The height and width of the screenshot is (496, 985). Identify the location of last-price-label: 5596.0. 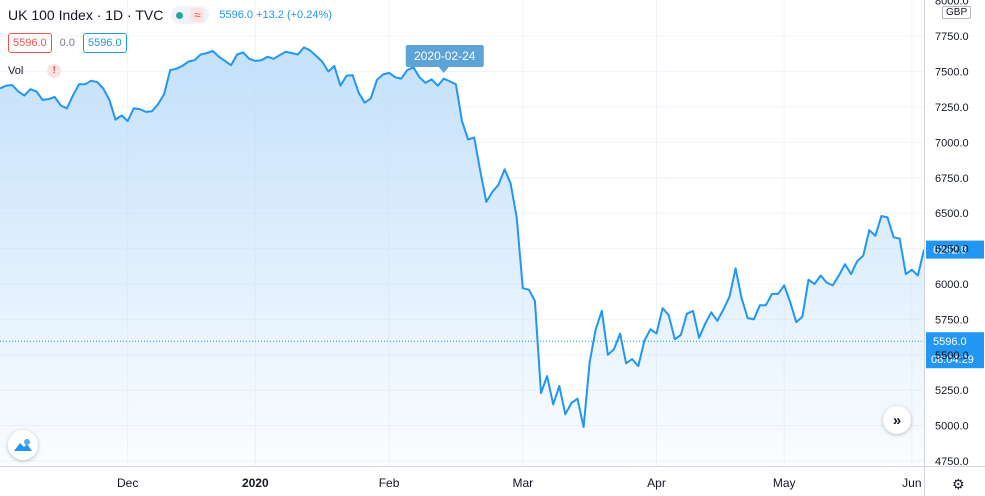
(950, 342).